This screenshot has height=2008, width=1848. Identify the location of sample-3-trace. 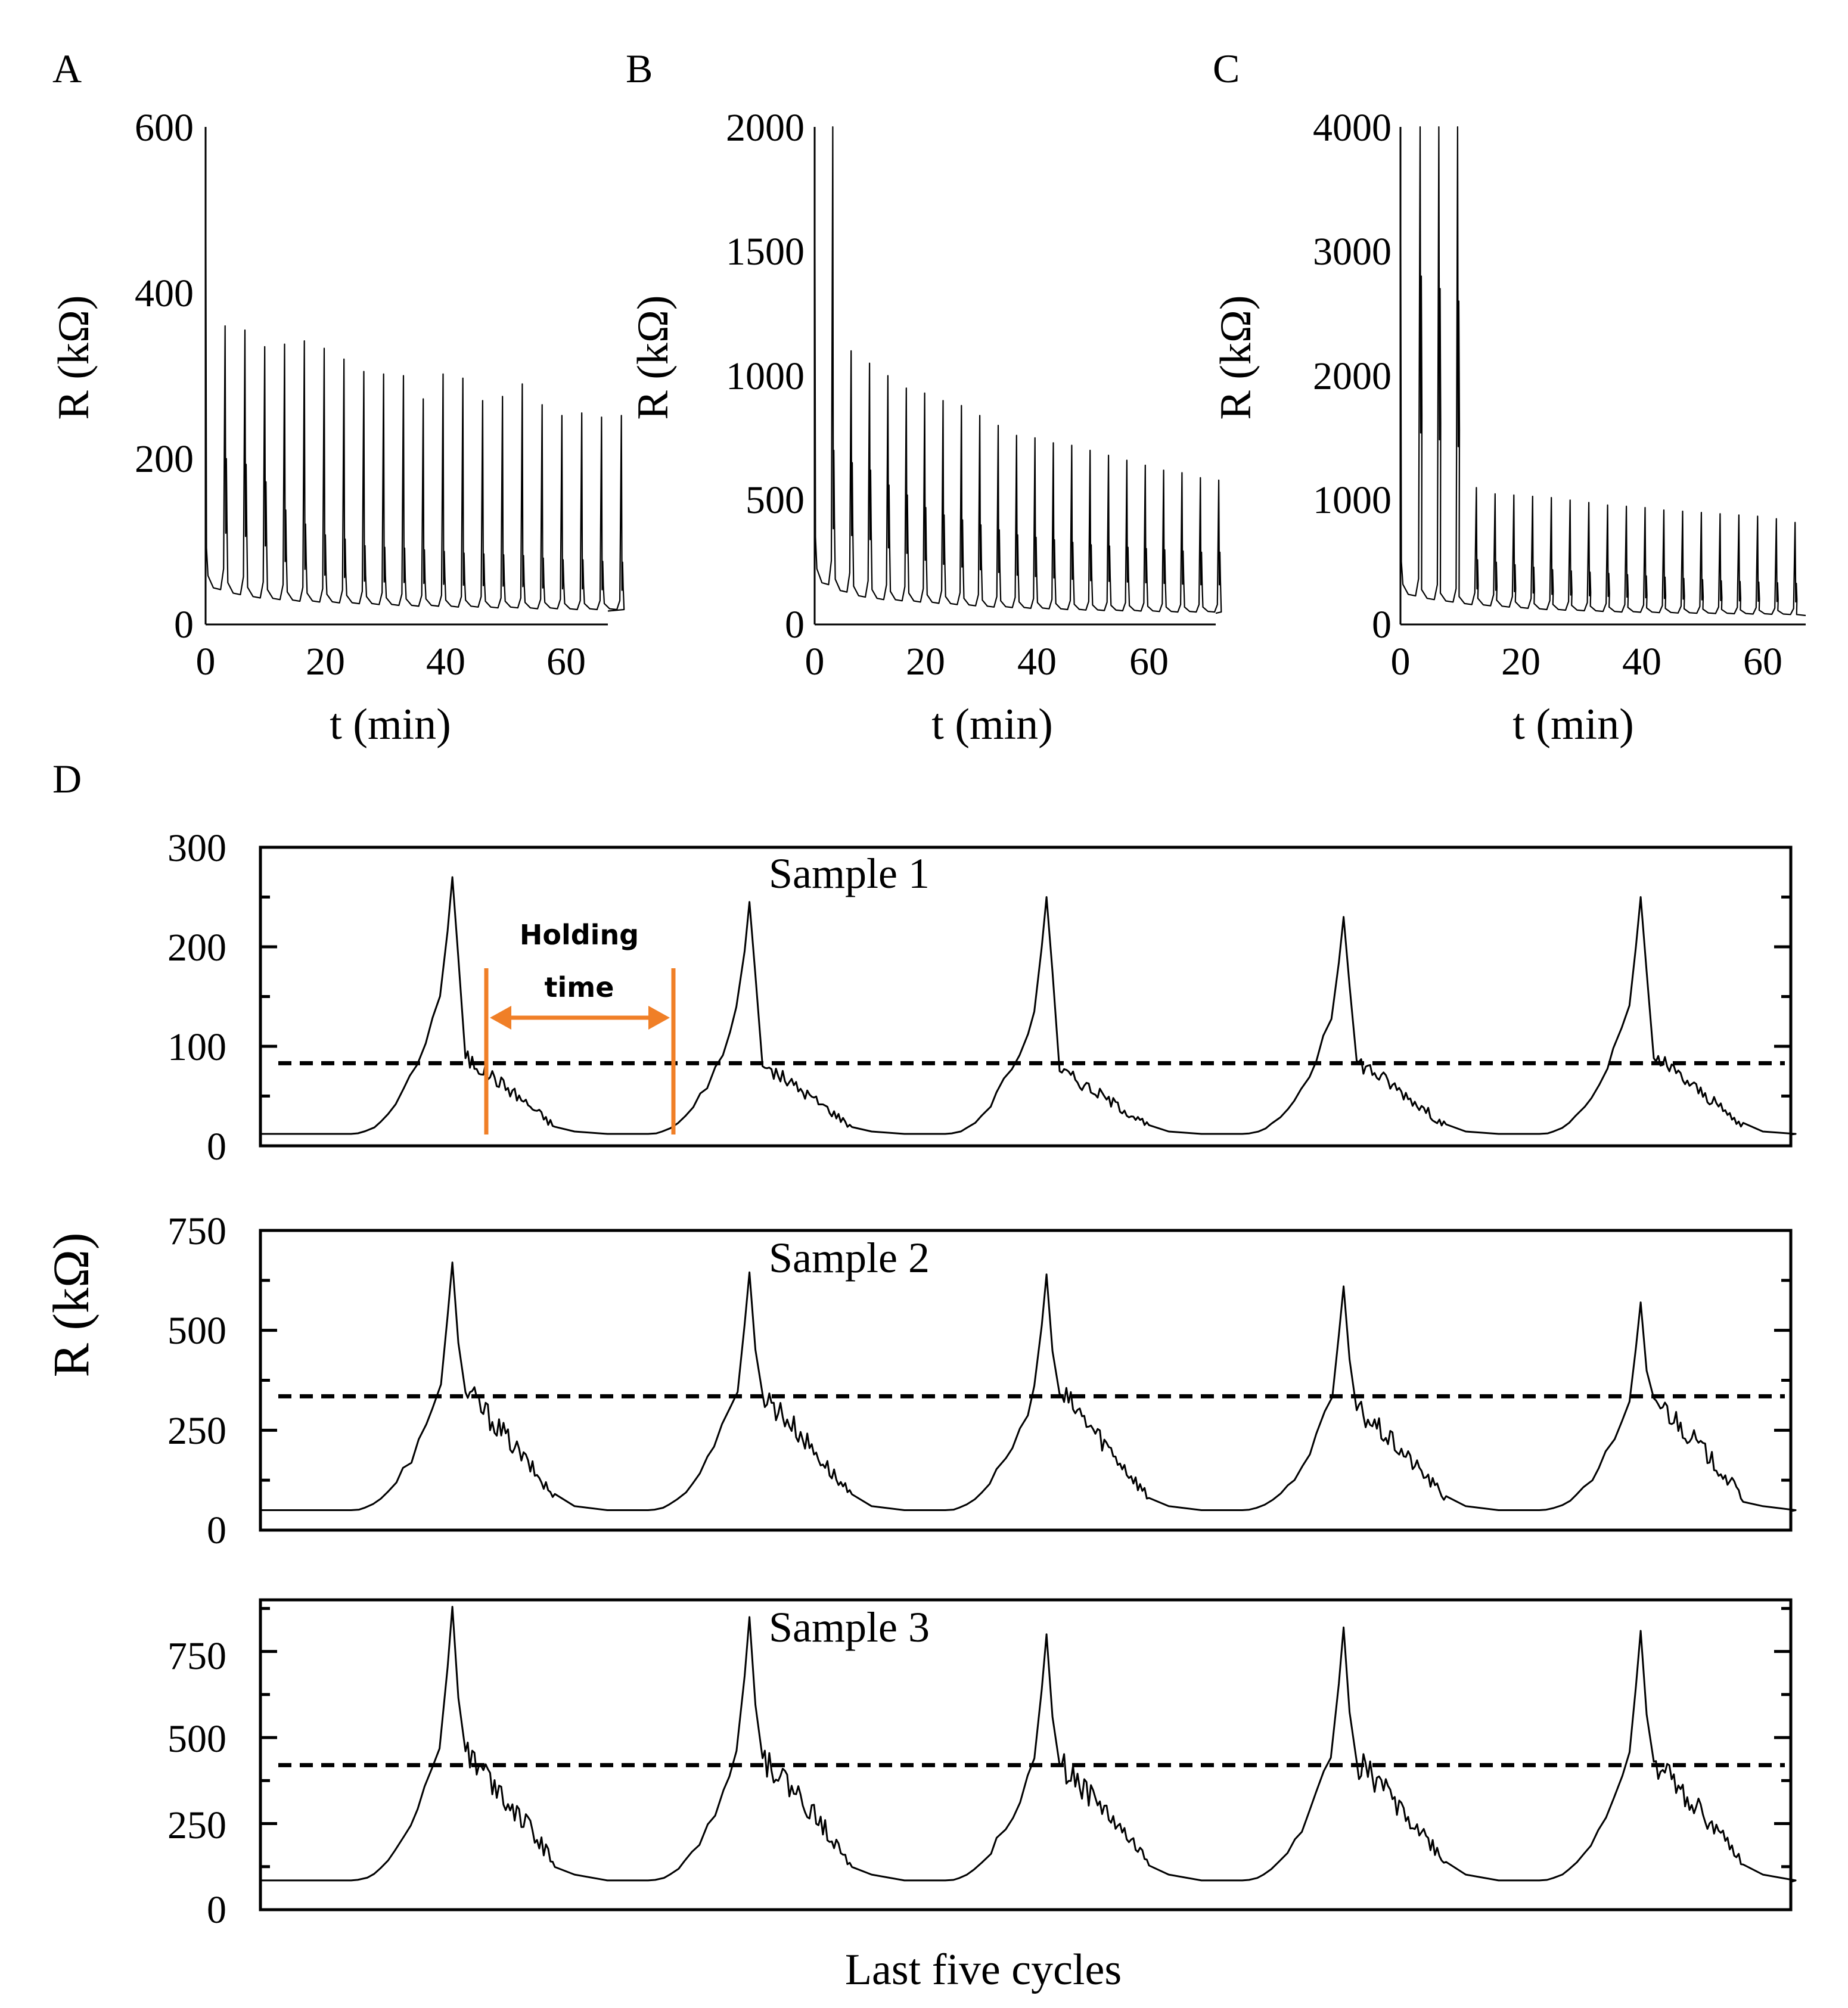
(1028, 1745).